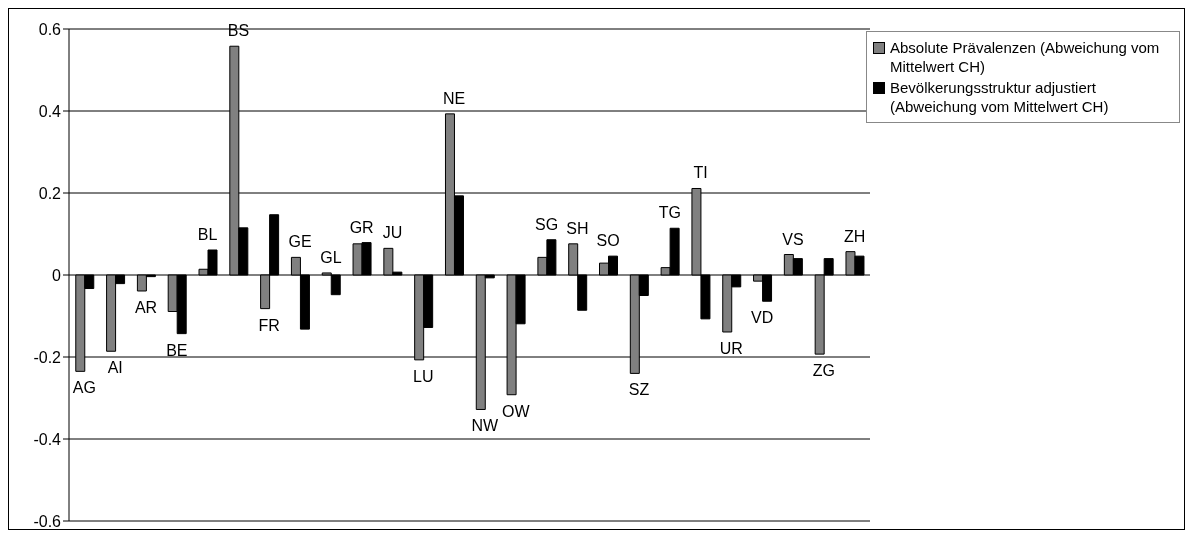  I want to click on y-tick-label: 0.6, so click(50, 29).